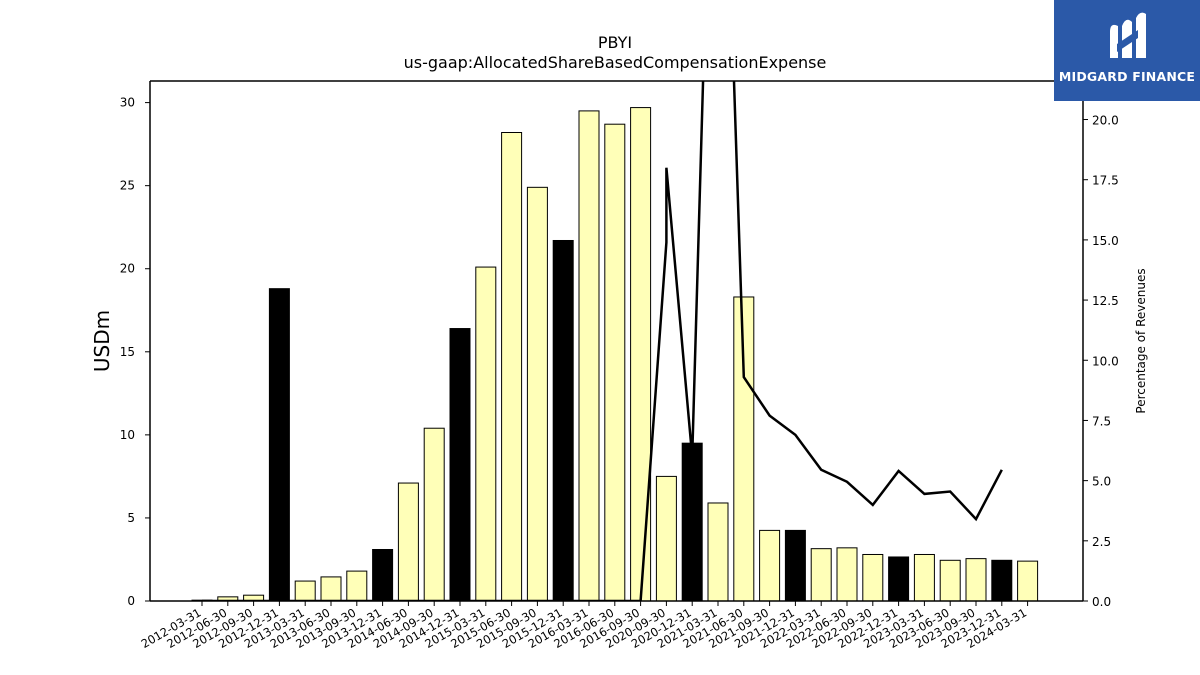  What do you see at coordinates (127, 269) in the screenshot?
I see `y-tick-label: 20` at bounding box center [127, 269].